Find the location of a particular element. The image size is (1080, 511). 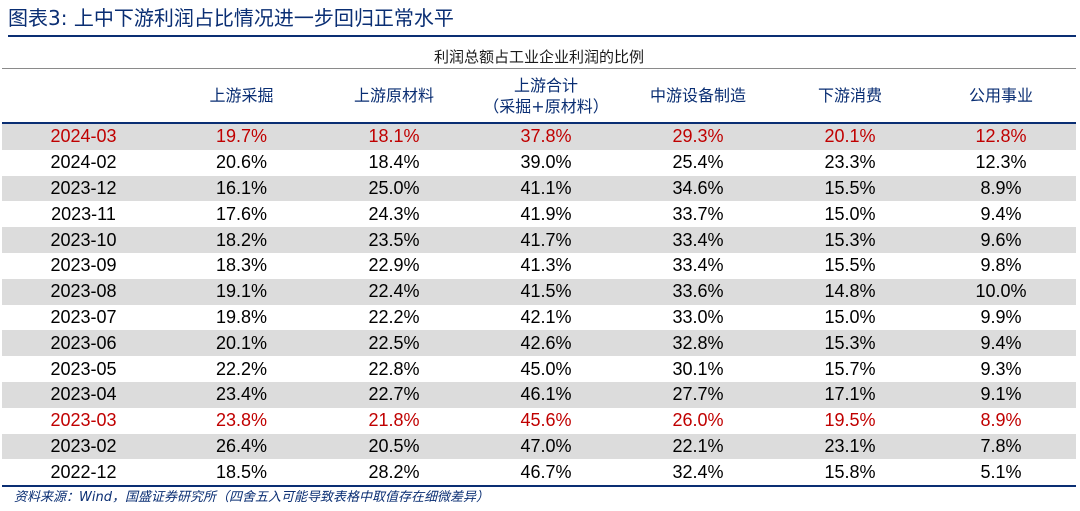

upstream-total-cell: 42.6% is located at coordinates (546, 343).